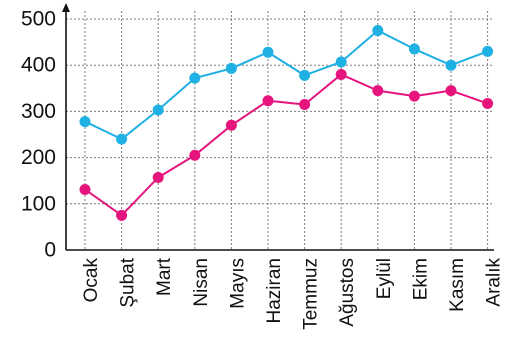 The height and width of the screenshot is (349, 510). What do you see at coordinates (384, 278) in the screenshot?
I see `x-tick-label: Eylül` at bounding box center [384, 278].